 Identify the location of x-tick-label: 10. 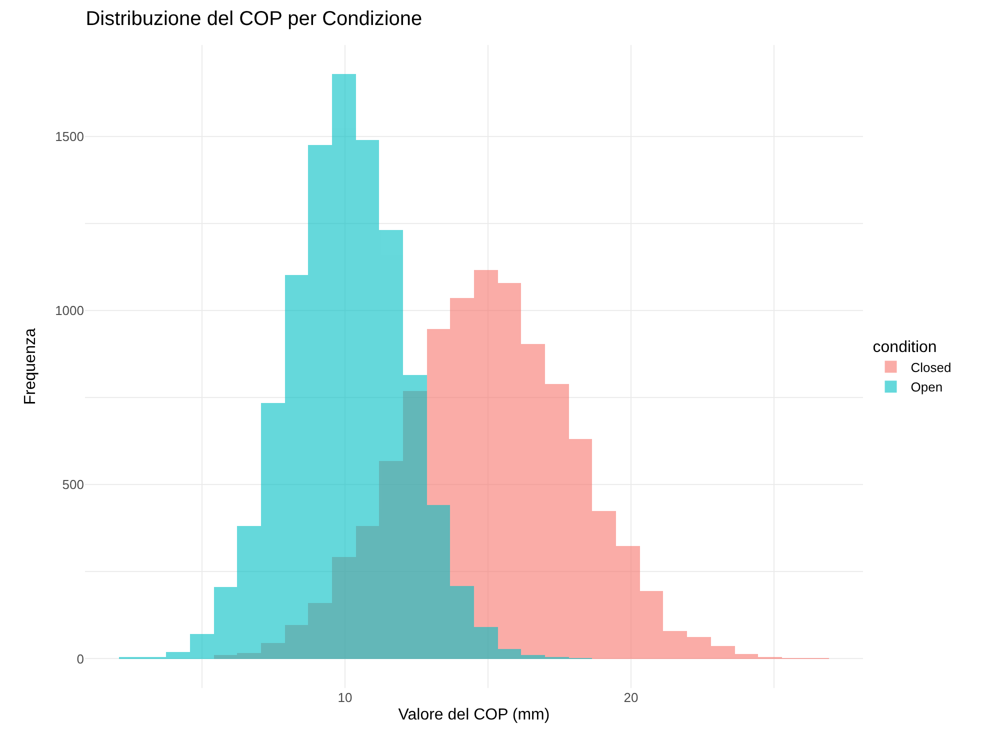
(345, 697).